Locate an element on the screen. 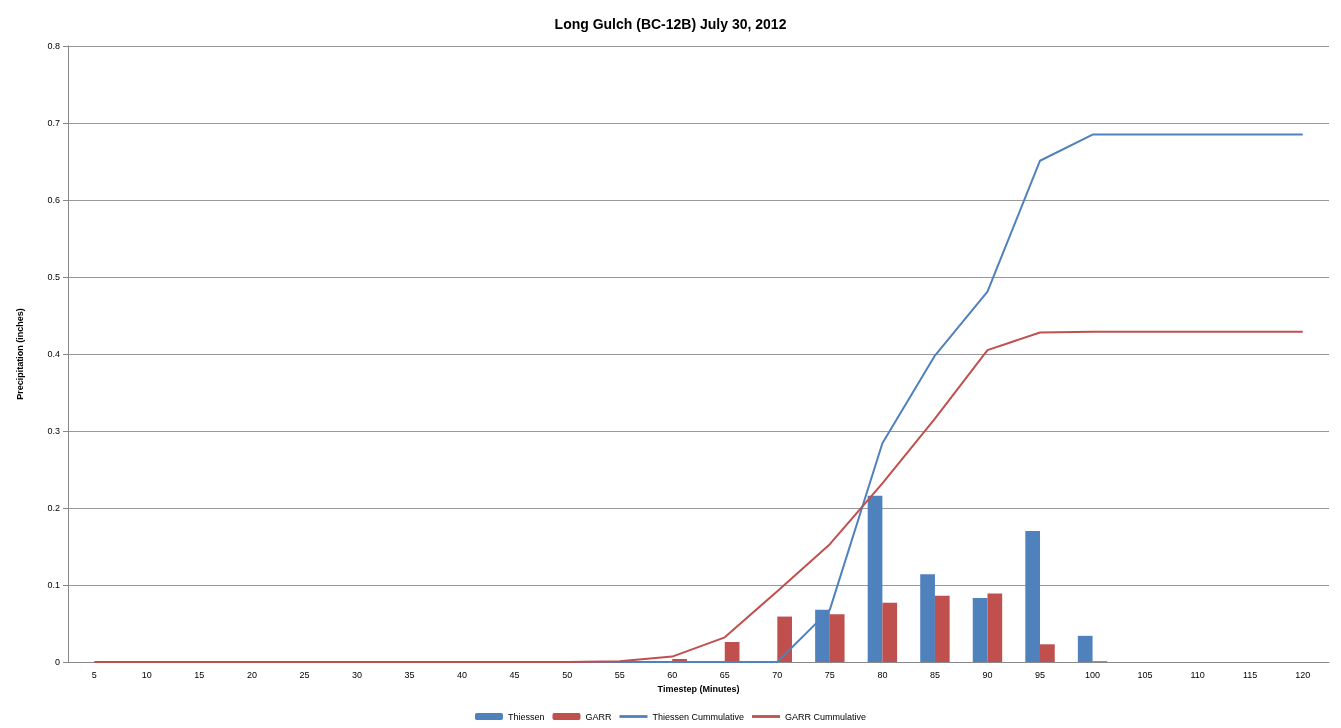  x-tick-label: 35 is located at coordinates (409, 674).